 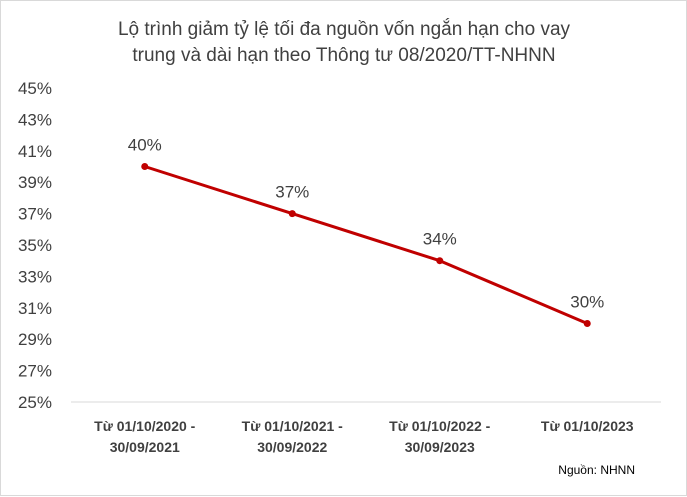 What do you see at coordinates (596, 470) in the screenshot?
I see `source-note: Nguồn: NHNN` at bounding box center [596, 470].